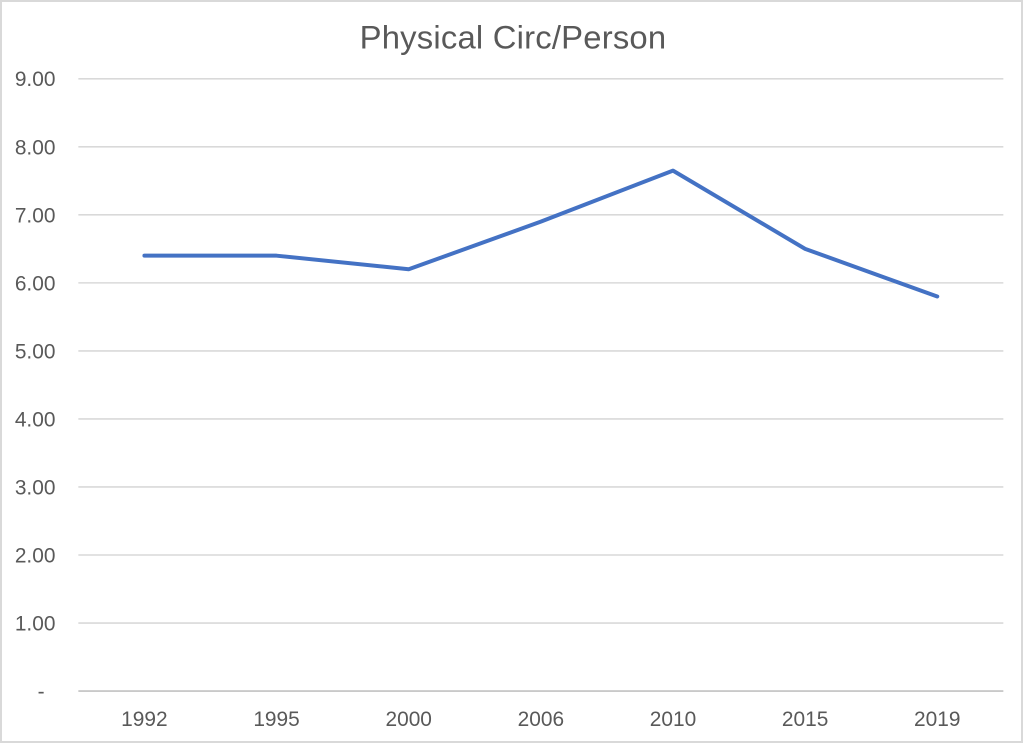 The width and height of the screenshot is (1023, 743). I want to click on series-layer, so click(541, 233).